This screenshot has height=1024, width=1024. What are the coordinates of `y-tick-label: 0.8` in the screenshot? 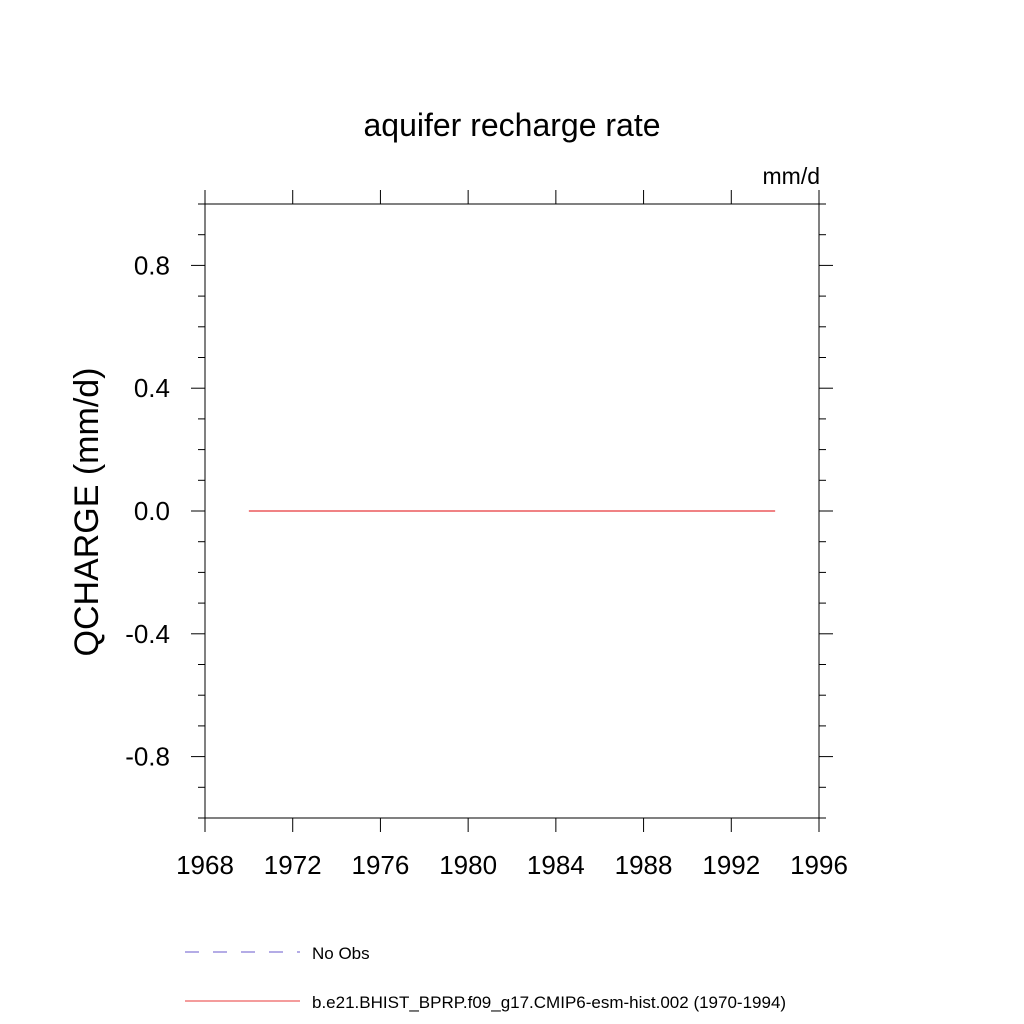 It's located at (152, 265).